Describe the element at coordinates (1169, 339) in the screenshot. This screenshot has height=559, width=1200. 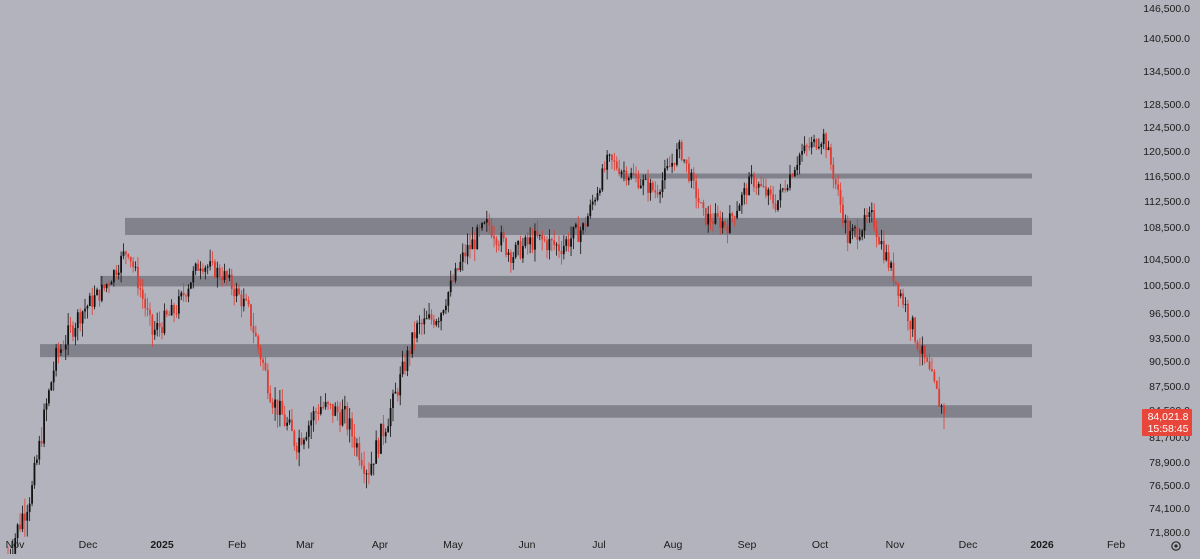
I see `price-tick-label: 93,500.0` at that location.